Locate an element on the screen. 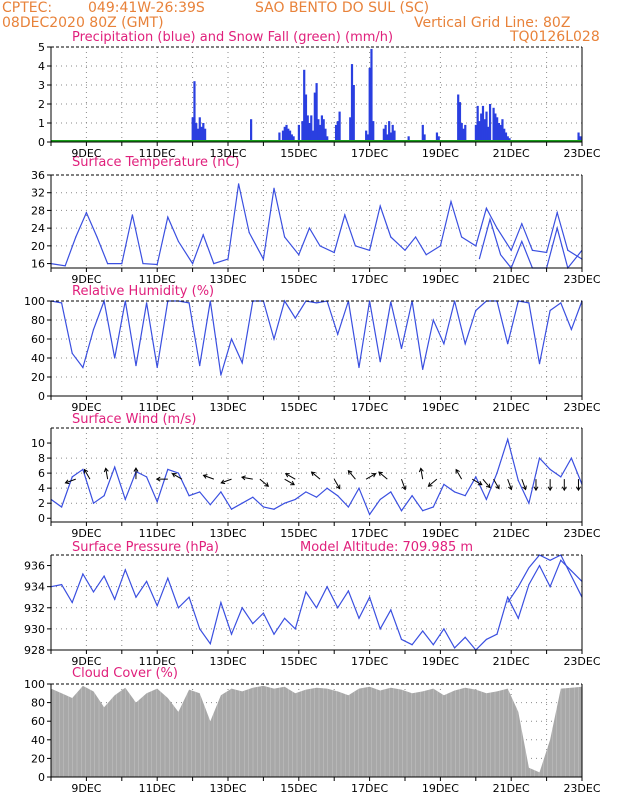 Image resolution: width=618 pixels, height=800 pixels. grid-line-label: Vertical Grid Line: 80Z is located at coordinates (492, 23).